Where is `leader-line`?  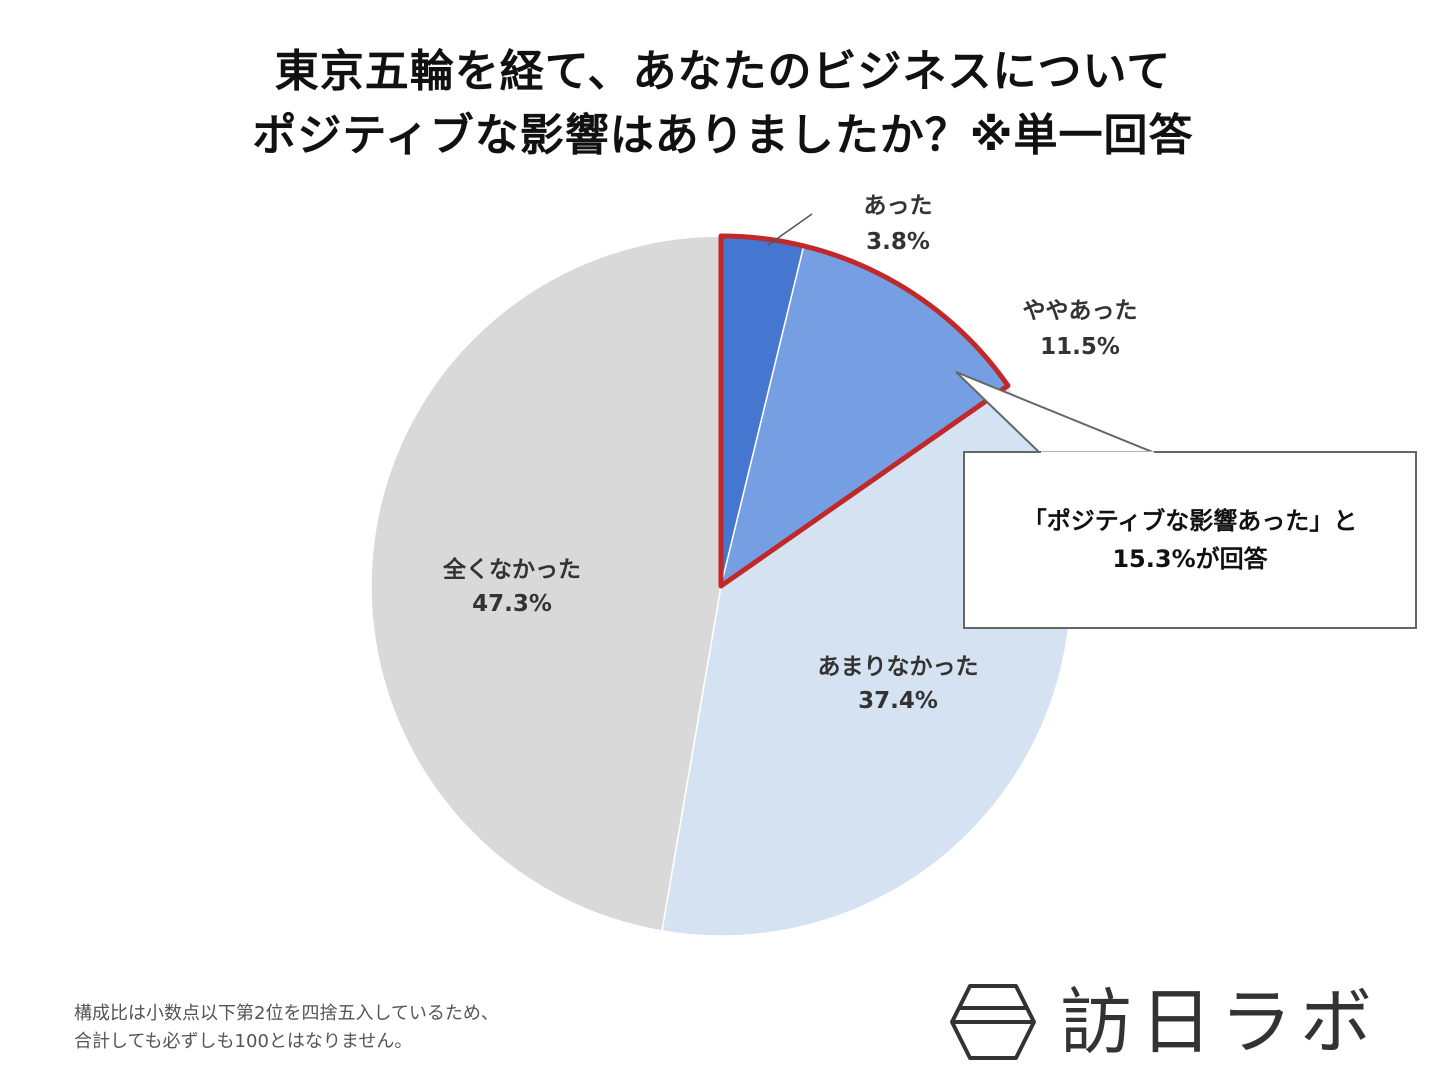 leader-line is located at coordinates (790, 229).